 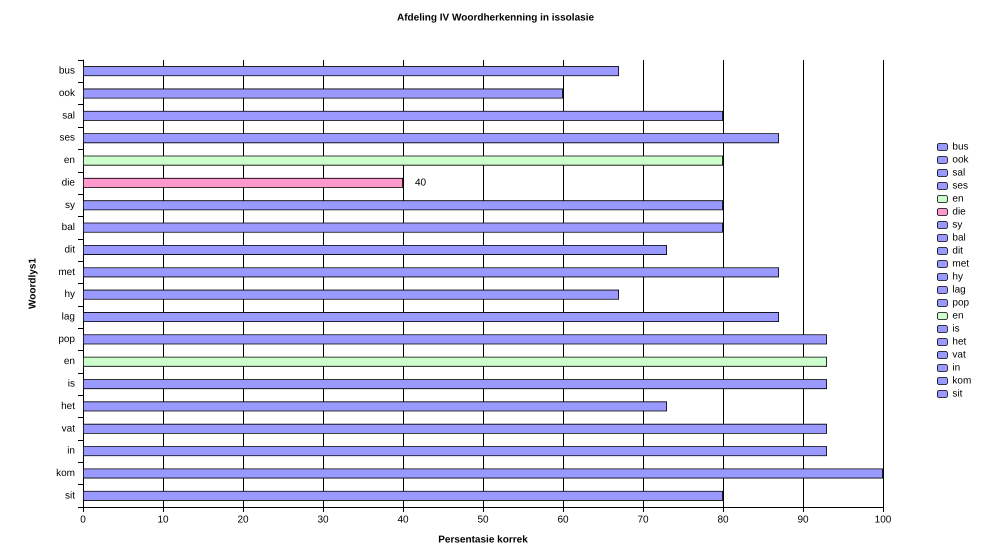 What do you see at coordinates (69, 294) in the screenshot?
I see `y-tick-label: hy` at bounding box center [69, 294].